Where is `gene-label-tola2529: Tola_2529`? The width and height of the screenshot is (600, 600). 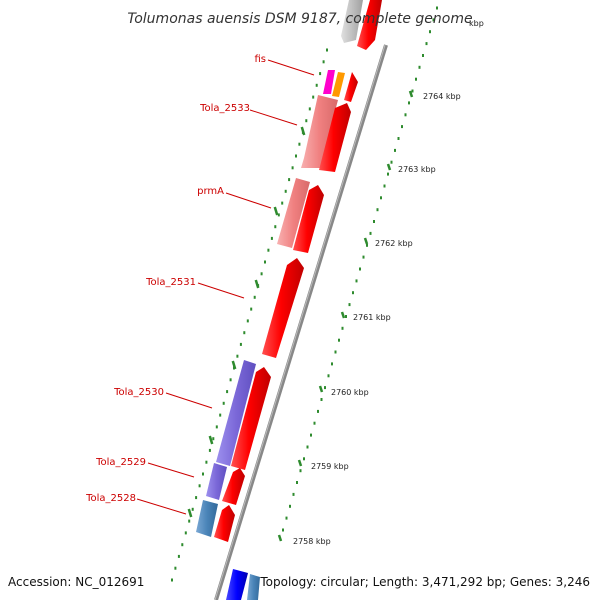 gene-label-tola2529: Tola_2529 is located at coordinates (120, 462).